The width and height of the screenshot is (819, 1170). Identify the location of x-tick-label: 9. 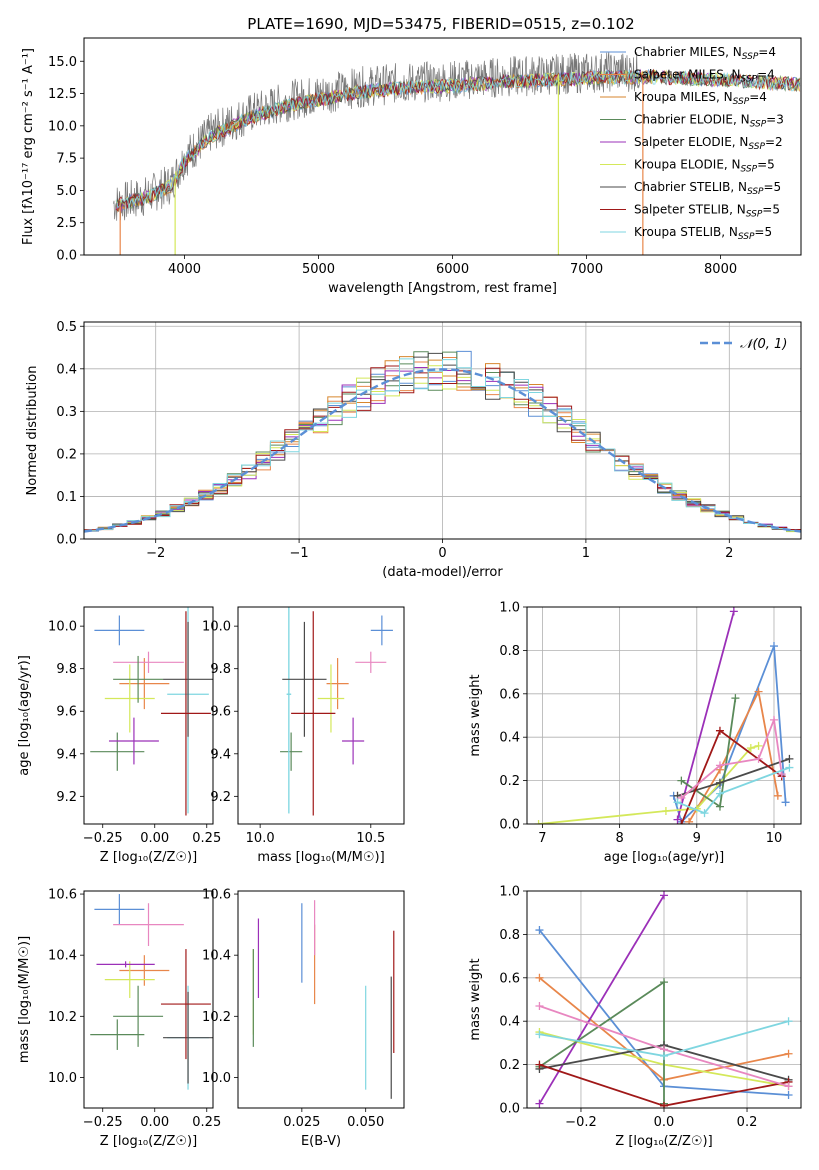
(697, 838).